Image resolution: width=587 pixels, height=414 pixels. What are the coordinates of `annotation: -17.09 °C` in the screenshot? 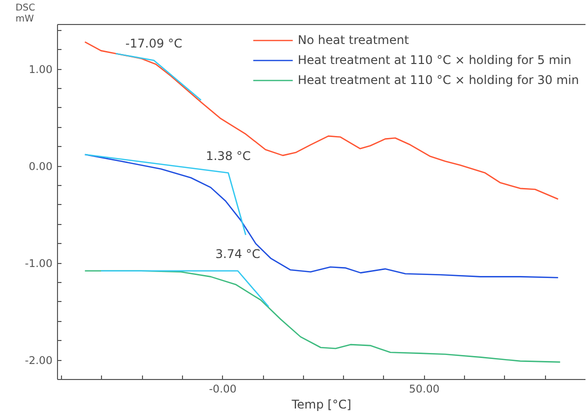 It's located at (153, 43).